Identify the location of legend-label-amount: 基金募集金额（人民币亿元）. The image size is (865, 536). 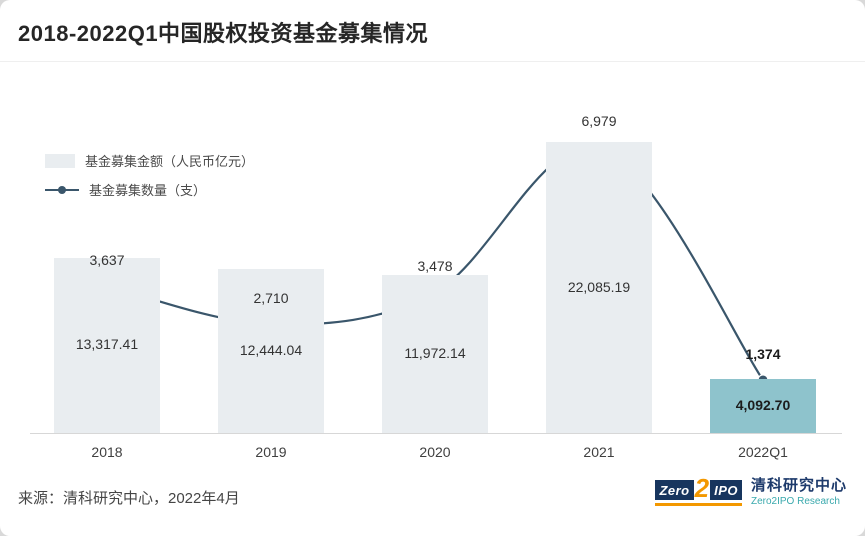
(170, 161).